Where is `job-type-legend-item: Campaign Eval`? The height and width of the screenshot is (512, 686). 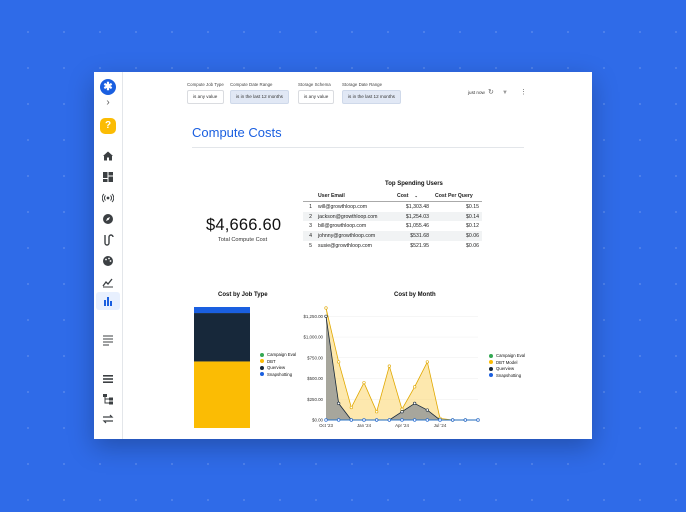 job-type-legend-item: Campaign Eval is located at coordinates (278, 354).